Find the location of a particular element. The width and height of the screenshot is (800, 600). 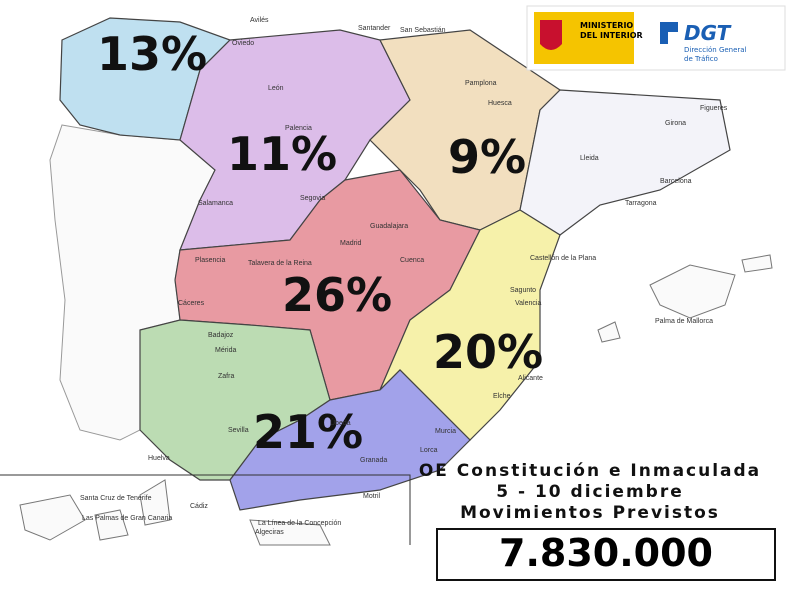

agency-name: de Tráfico is located at coordinates (701, 59).